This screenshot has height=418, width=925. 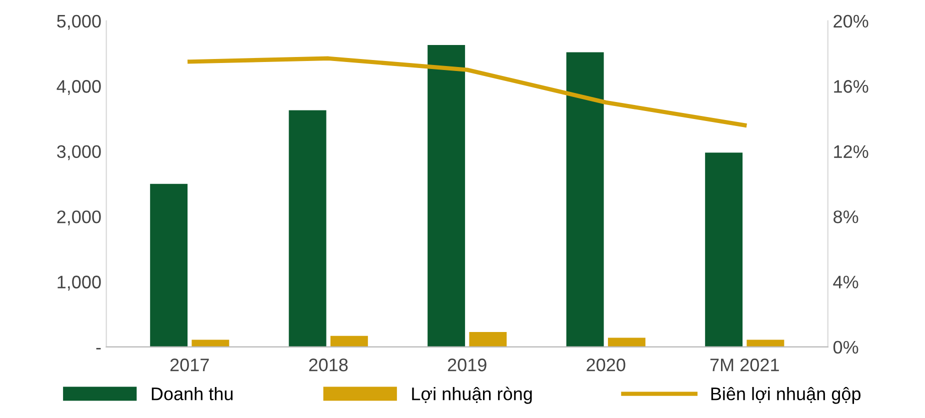 I want to click on line-series, so click(x=467, y=92).